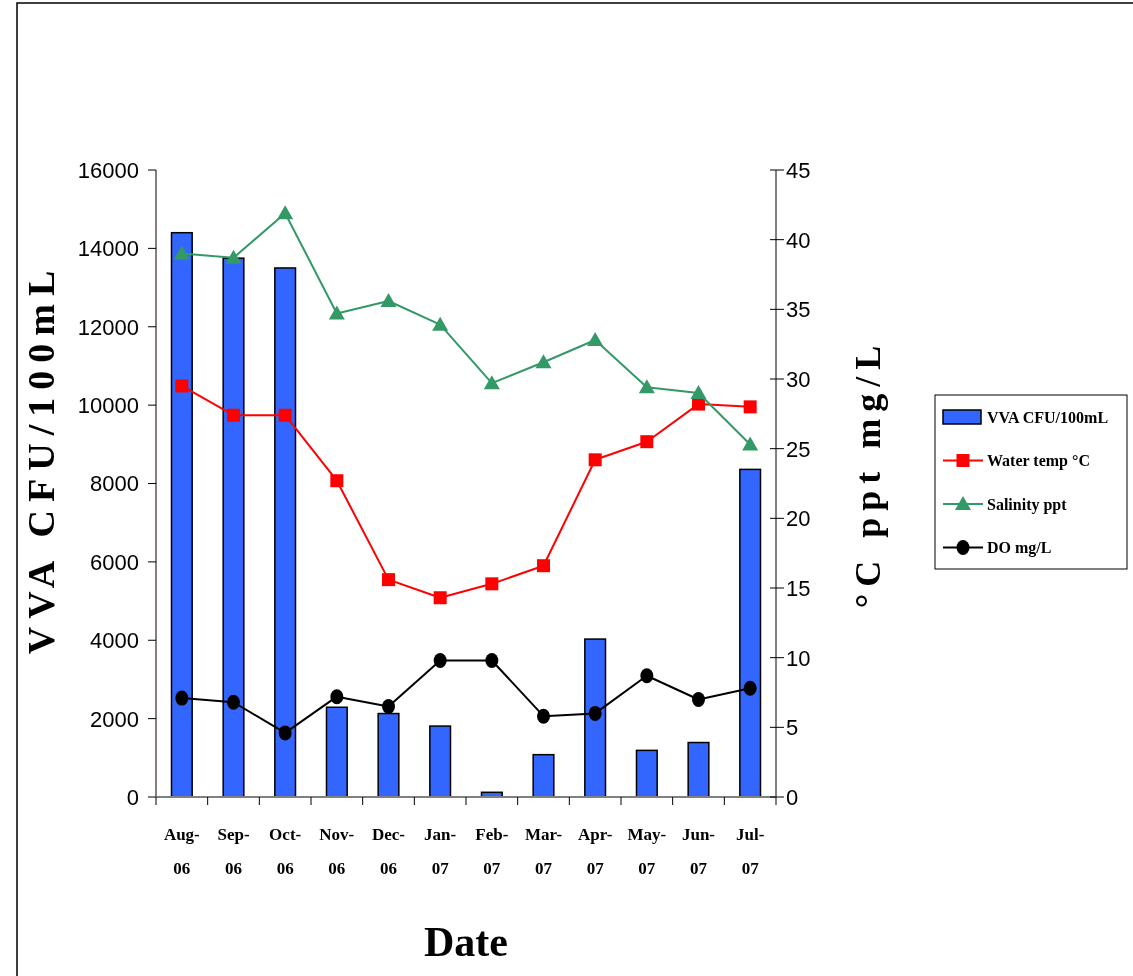 This screenshot has width=1133, height=976. What do you see at coordinates (798, 379) in the screenshot?
I see `y2-tick-label: 30` at bounding box center [798, 379].